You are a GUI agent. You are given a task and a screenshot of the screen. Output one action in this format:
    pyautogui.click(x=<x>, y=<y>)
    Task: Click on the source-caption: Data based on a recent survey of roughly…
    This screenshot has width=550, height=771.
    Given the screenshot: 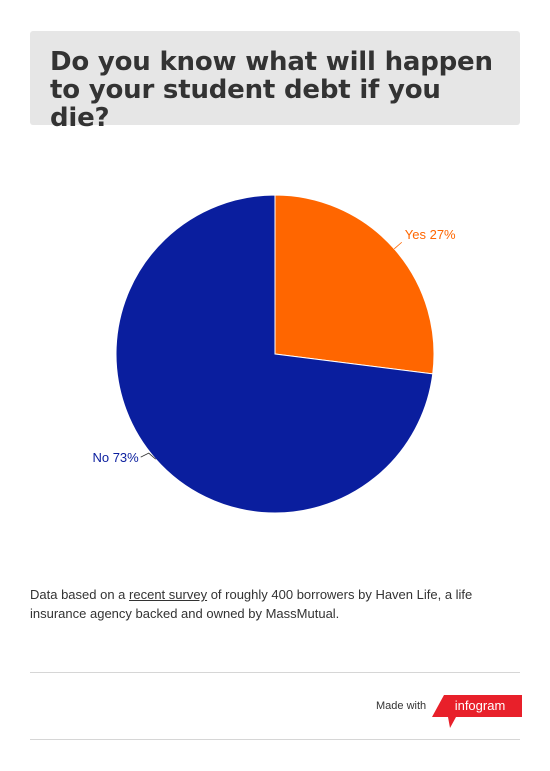 What is the action you would take?
    pyautogui.click(x=275, y=604)
    